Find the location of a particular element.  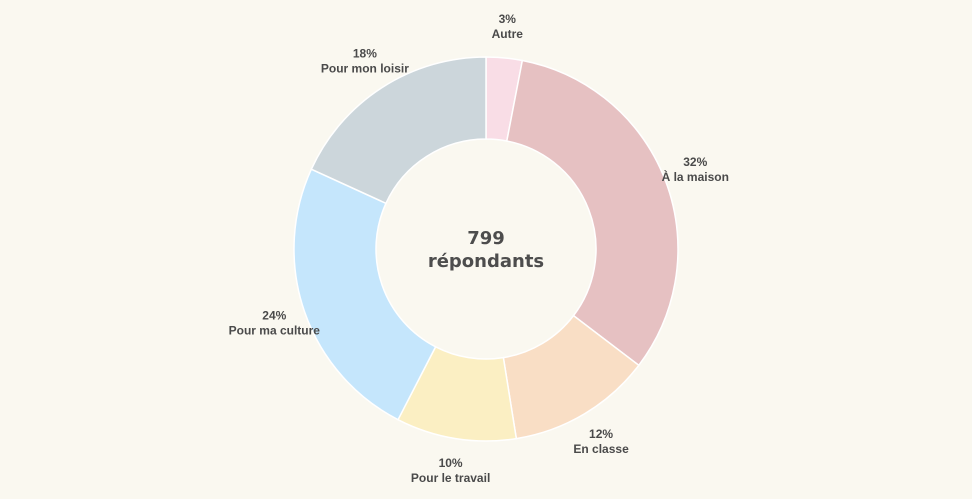

center-label: 799 répondants is located at coordinates (486, 250).